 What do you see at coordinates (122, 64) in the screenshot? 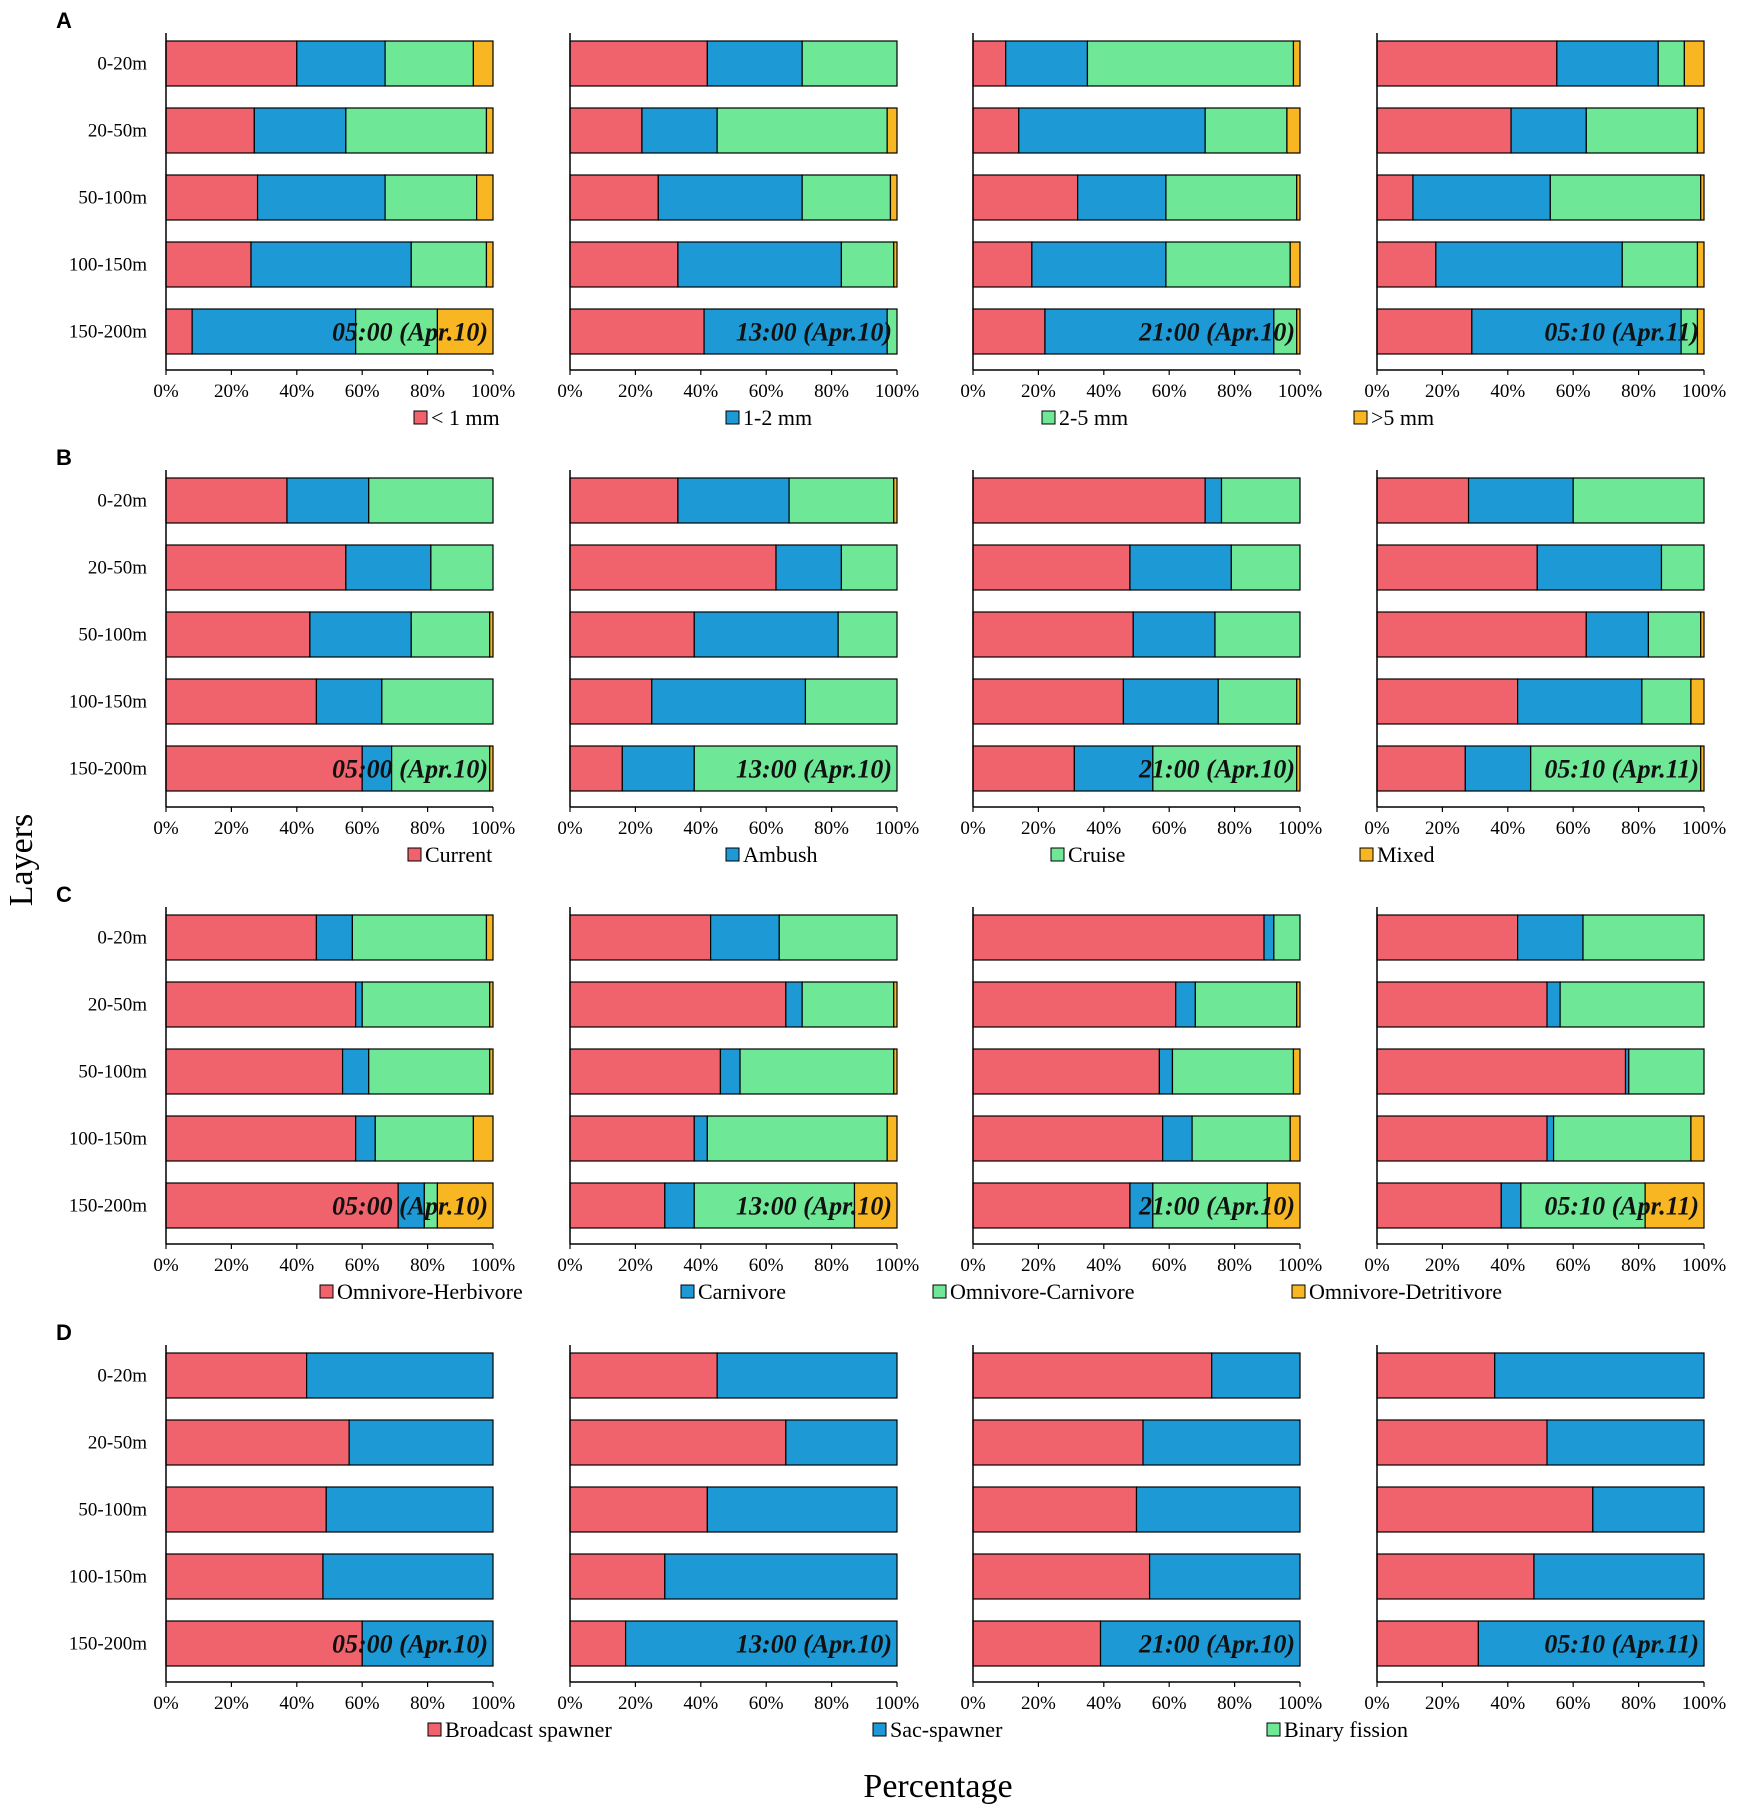
I see `category-tick-label: 0-20m` at bounding box center [122, 64].